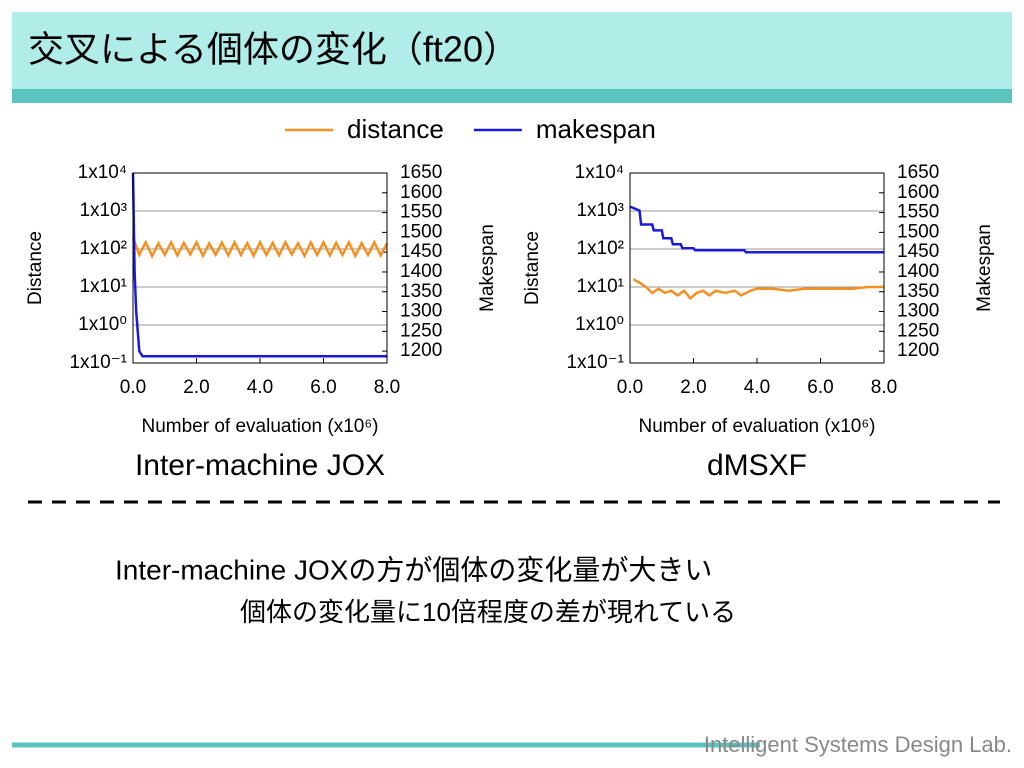  What do you see at coordinates (273, 49) in the screenshot?
I see `slide-title: 交叉による個体の変化（ft20）` at bounding box center [273, 49].